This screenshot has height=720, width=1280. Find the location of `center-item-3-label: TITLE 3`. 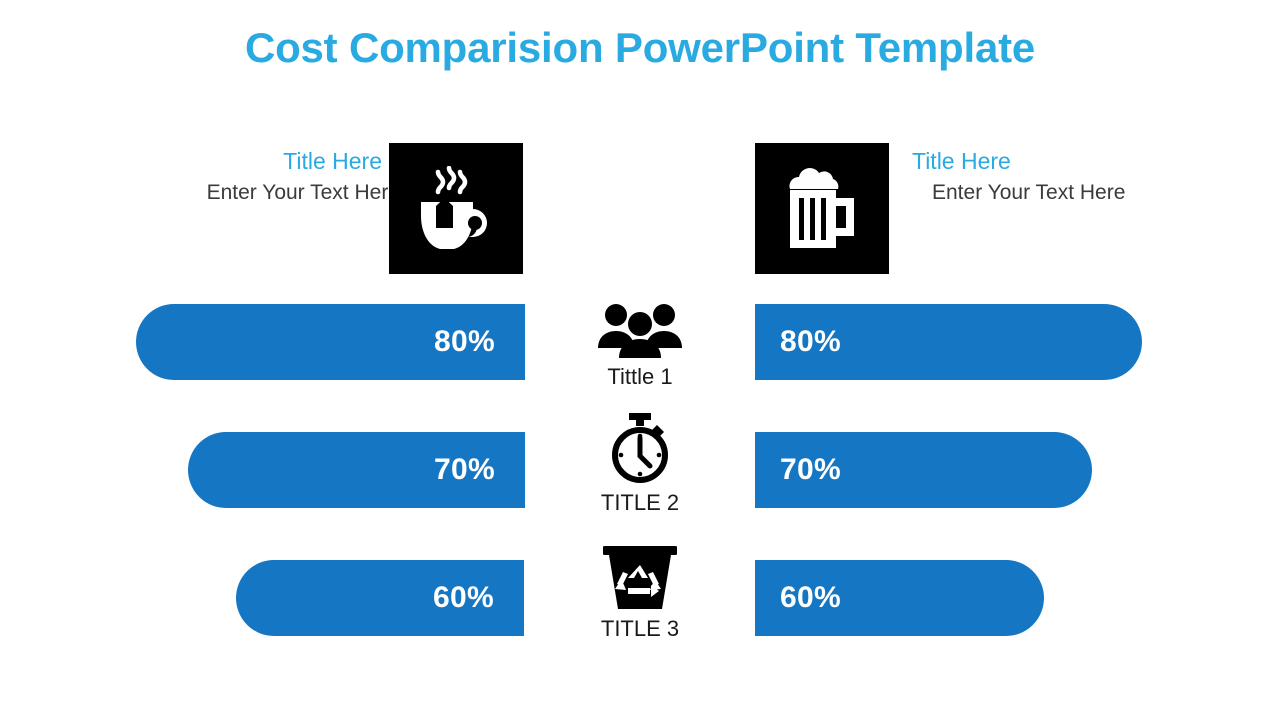

center-item-3-label: TITLE 3 is located at coordinates (640, 628).